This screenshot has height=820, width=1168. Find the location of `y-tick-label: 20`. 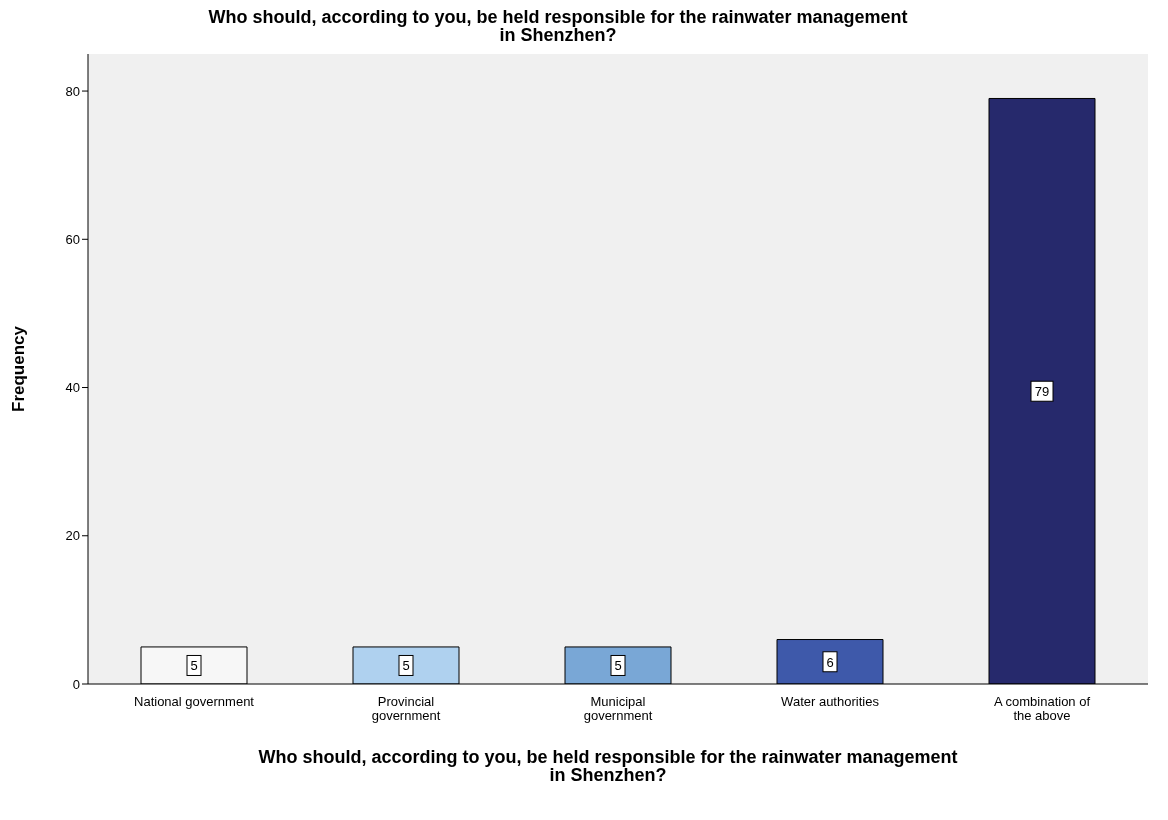

y-tick-label: 20 is located at coordinates (72, 536).